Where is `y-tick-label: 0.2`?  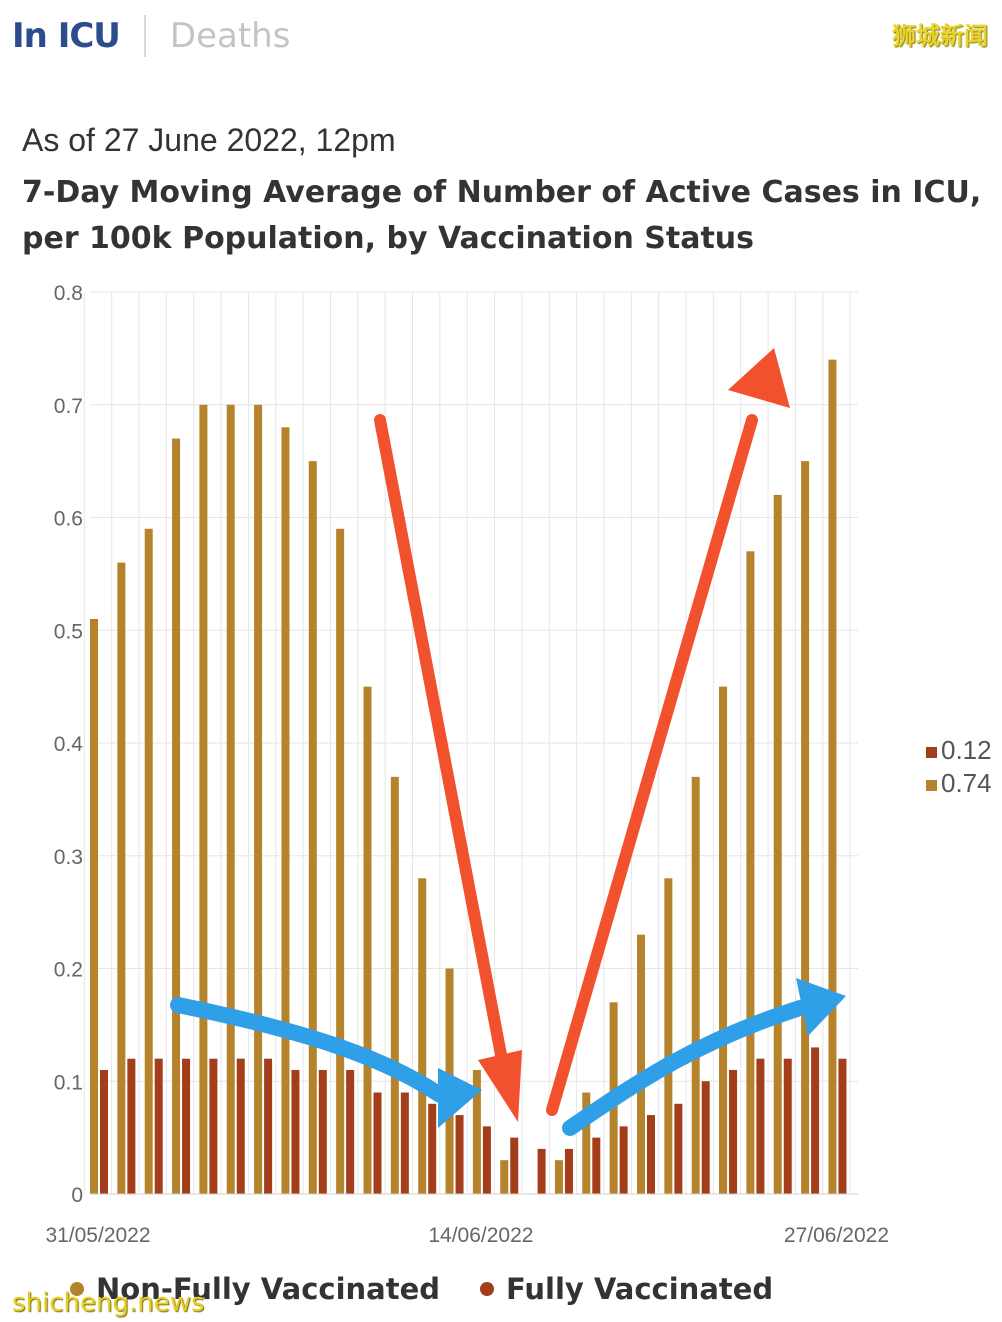 y-tick-label: 0.2 is located at coordinates (68, 970).